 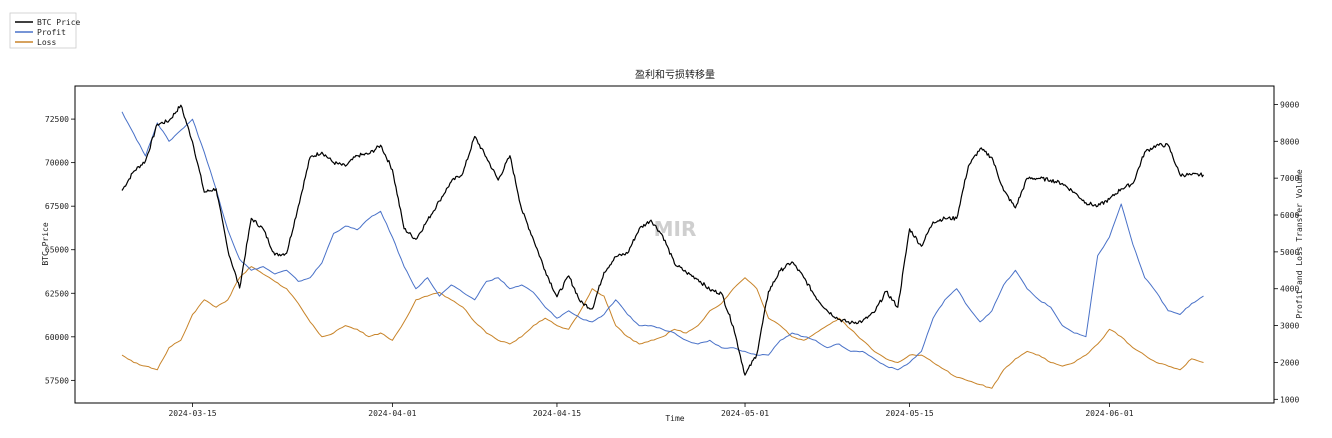 What do you see at coordinates (1289, 141) in the screenshot?
I see `y-right-tick-label: 8000` at bounding box center [1289, 141].